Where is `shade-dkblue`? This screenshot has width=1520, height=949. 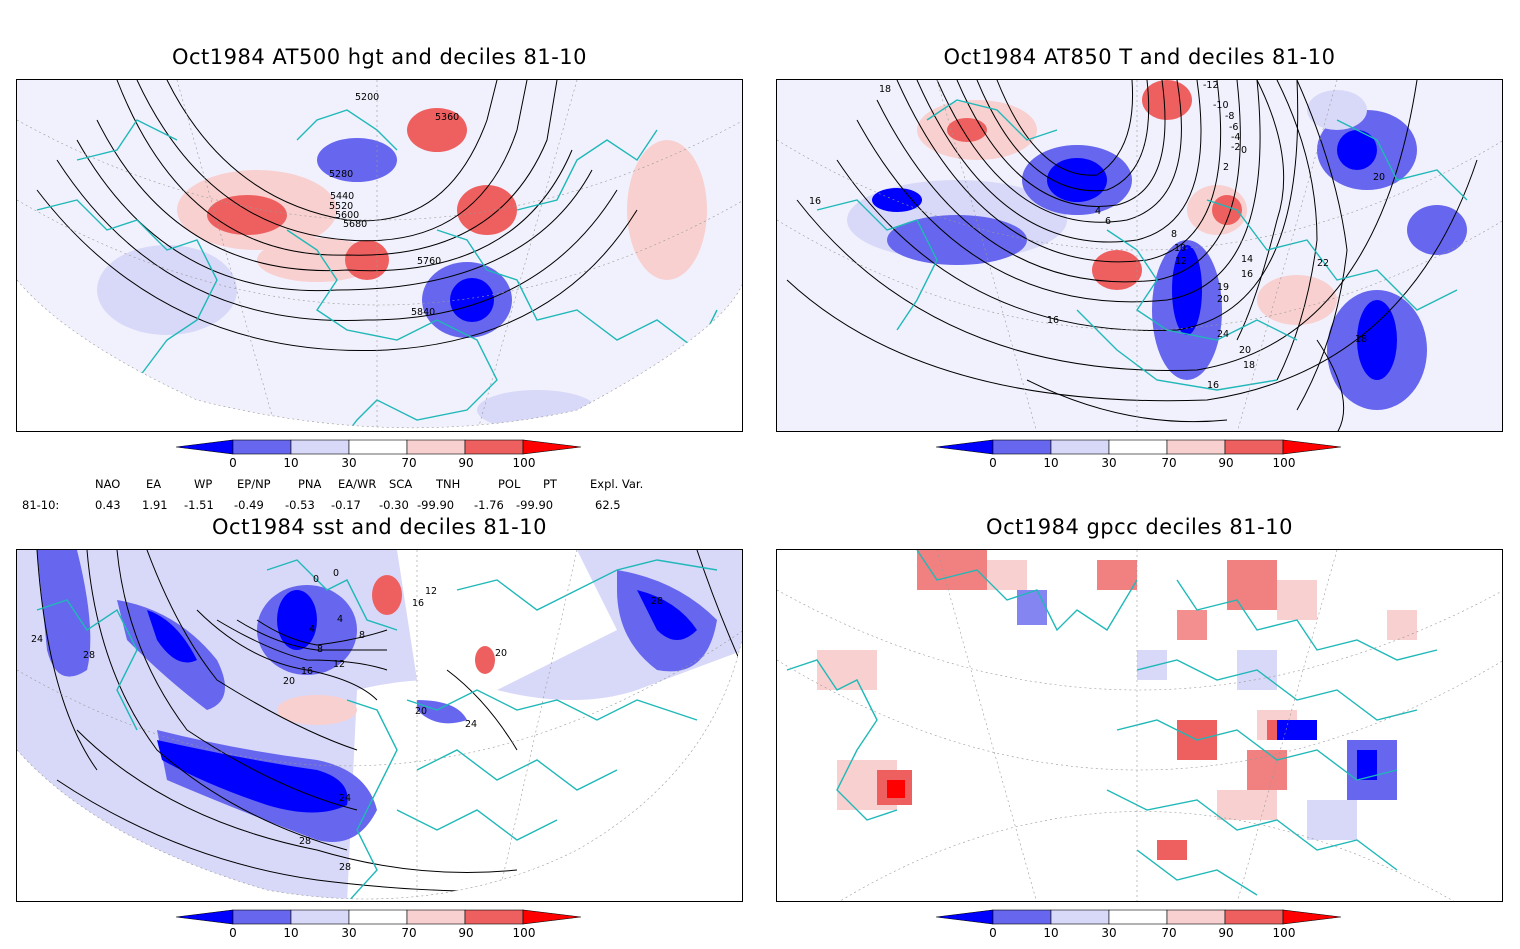 shade-dkblue is located at coordinates (472, 300).